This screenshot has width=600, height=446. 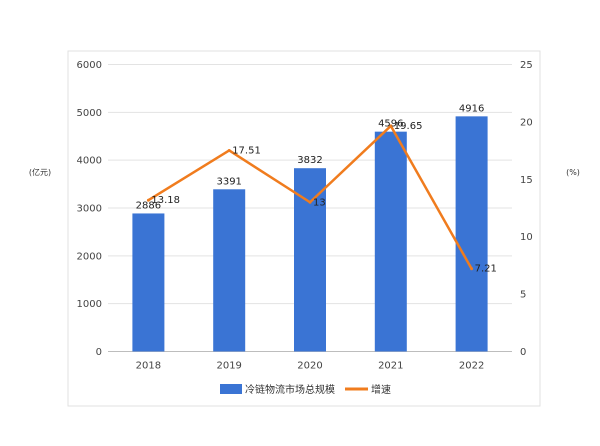 I want to click on x-tick-label: 2020, so click(x=309, y=366).